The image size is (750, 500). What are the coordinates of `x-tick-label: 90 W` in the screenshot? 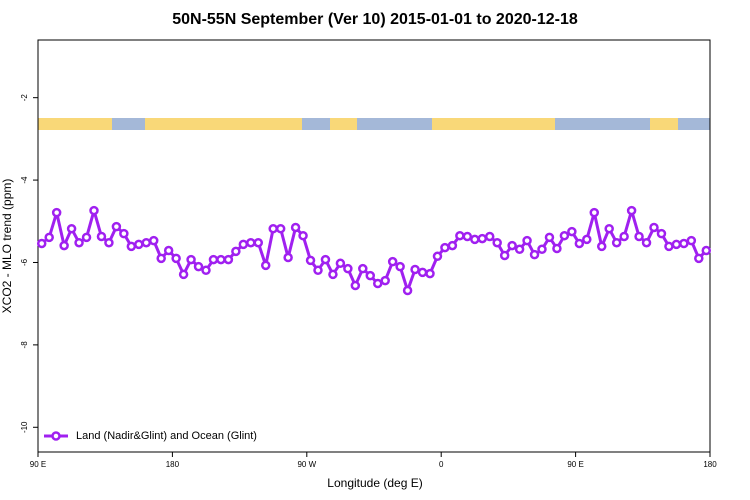 It's located at (306, 464).